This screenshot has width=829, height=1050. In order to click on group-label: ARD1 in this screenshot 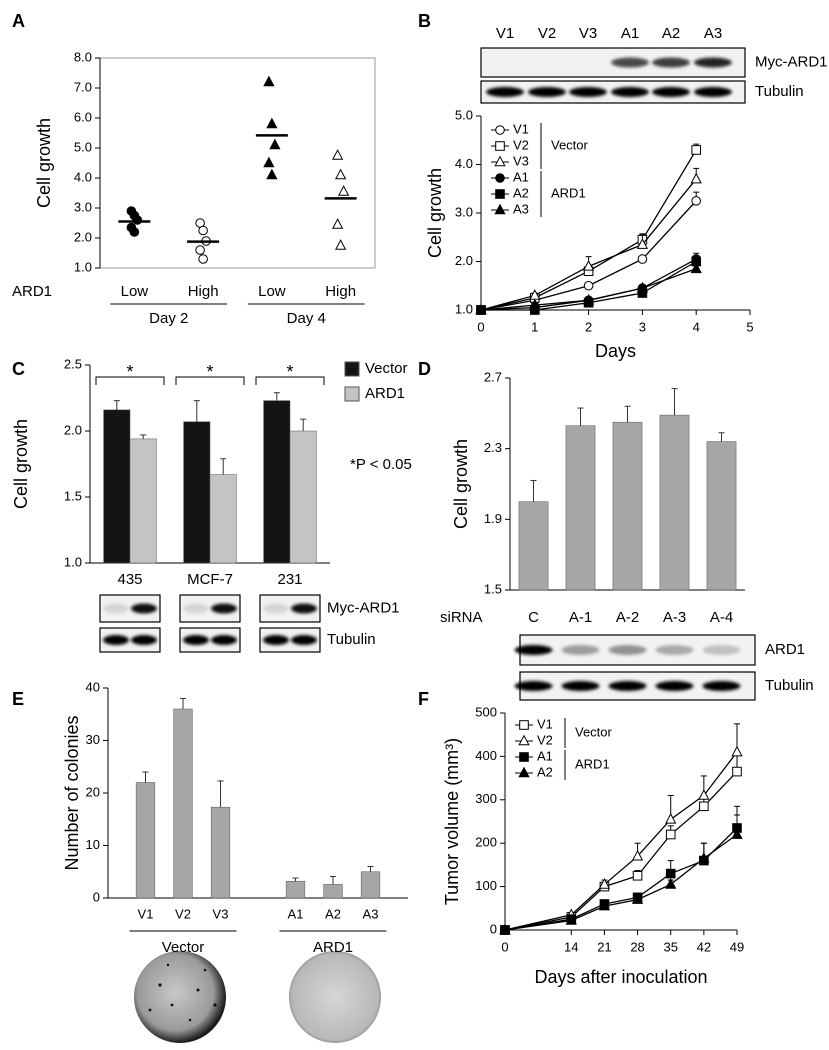, I will do `click(333, 947)`.